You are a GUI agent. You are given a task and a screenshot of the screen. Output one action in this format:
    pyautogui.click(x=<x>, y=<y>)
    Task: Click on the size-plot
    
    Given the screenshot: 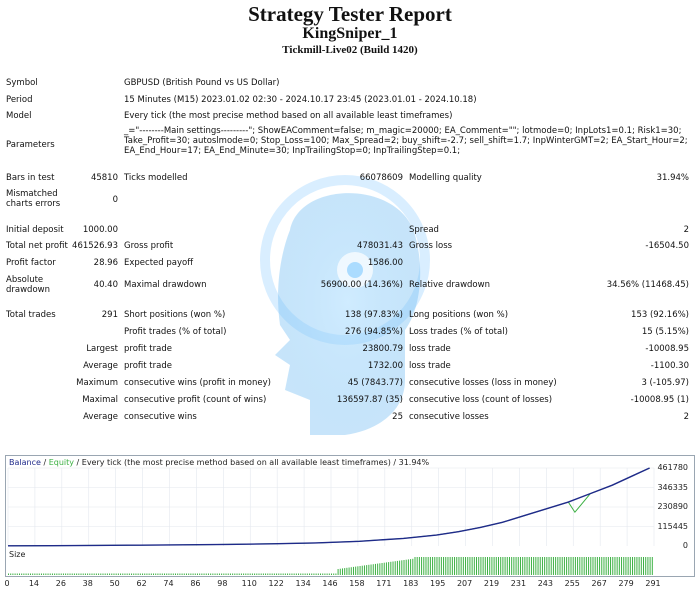 What is the action you would take?
    pyautogui.click(x=330, y=566)
    